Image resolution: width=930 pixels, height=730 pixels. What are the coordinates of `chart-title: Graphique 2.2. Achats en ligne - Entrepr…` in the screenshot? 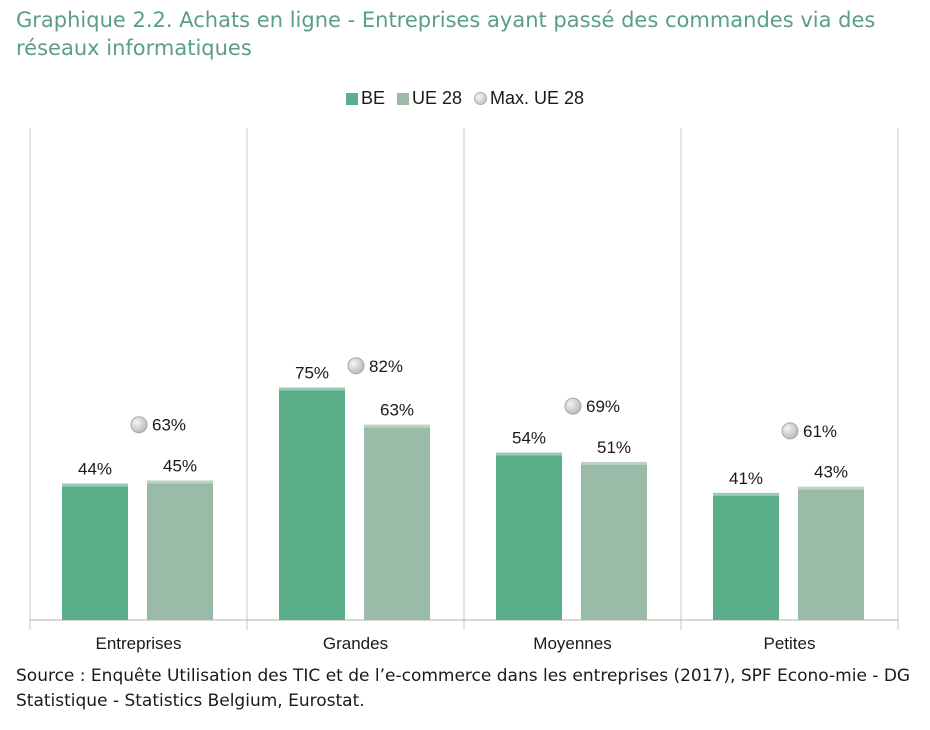 It's located at (446, 34).